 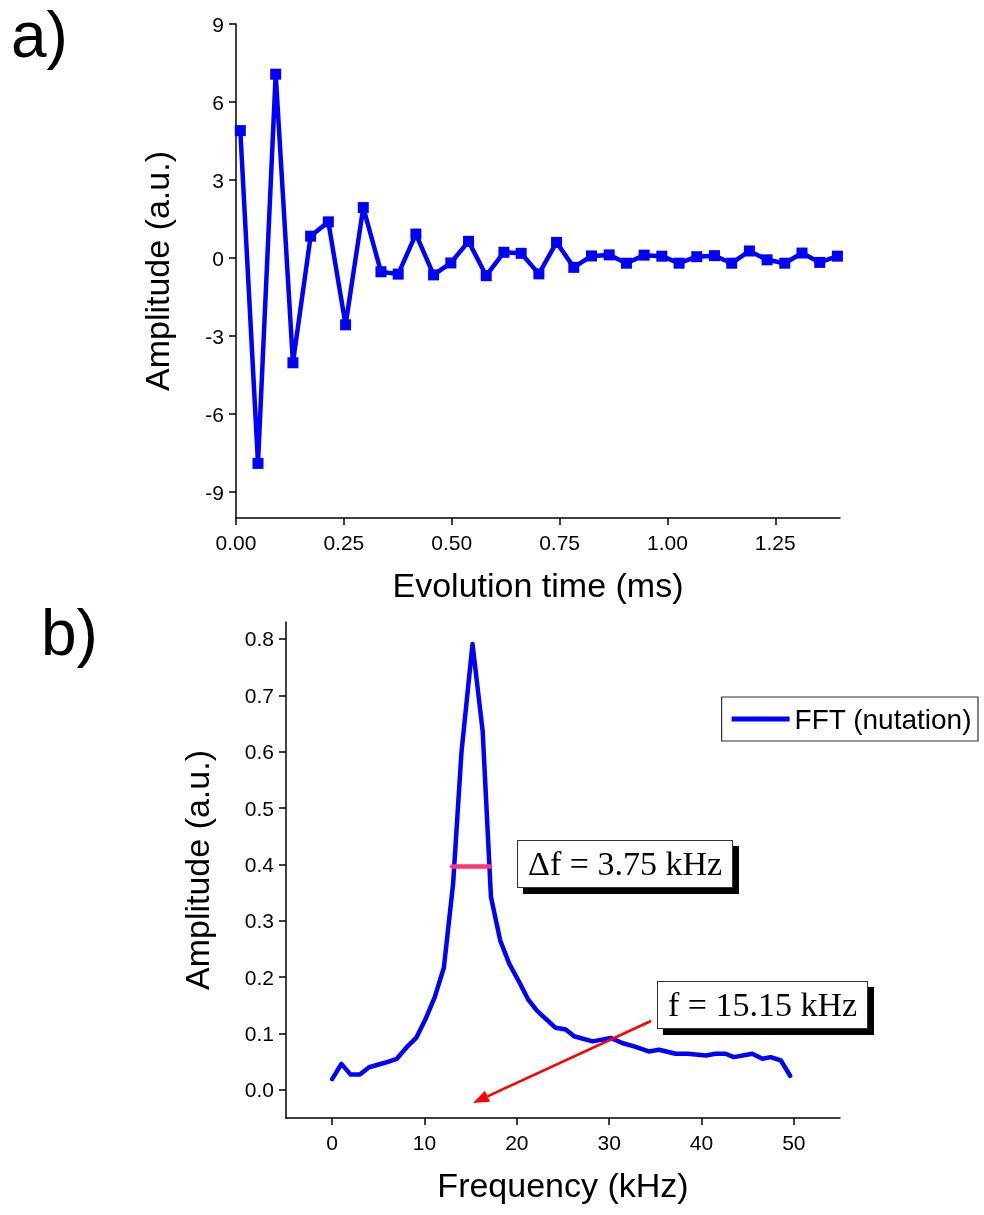 What do you see at coordinates (517, 1142) in the screenshot?
I see `x-tick-label: 20` at bounding box center [517, 1142].